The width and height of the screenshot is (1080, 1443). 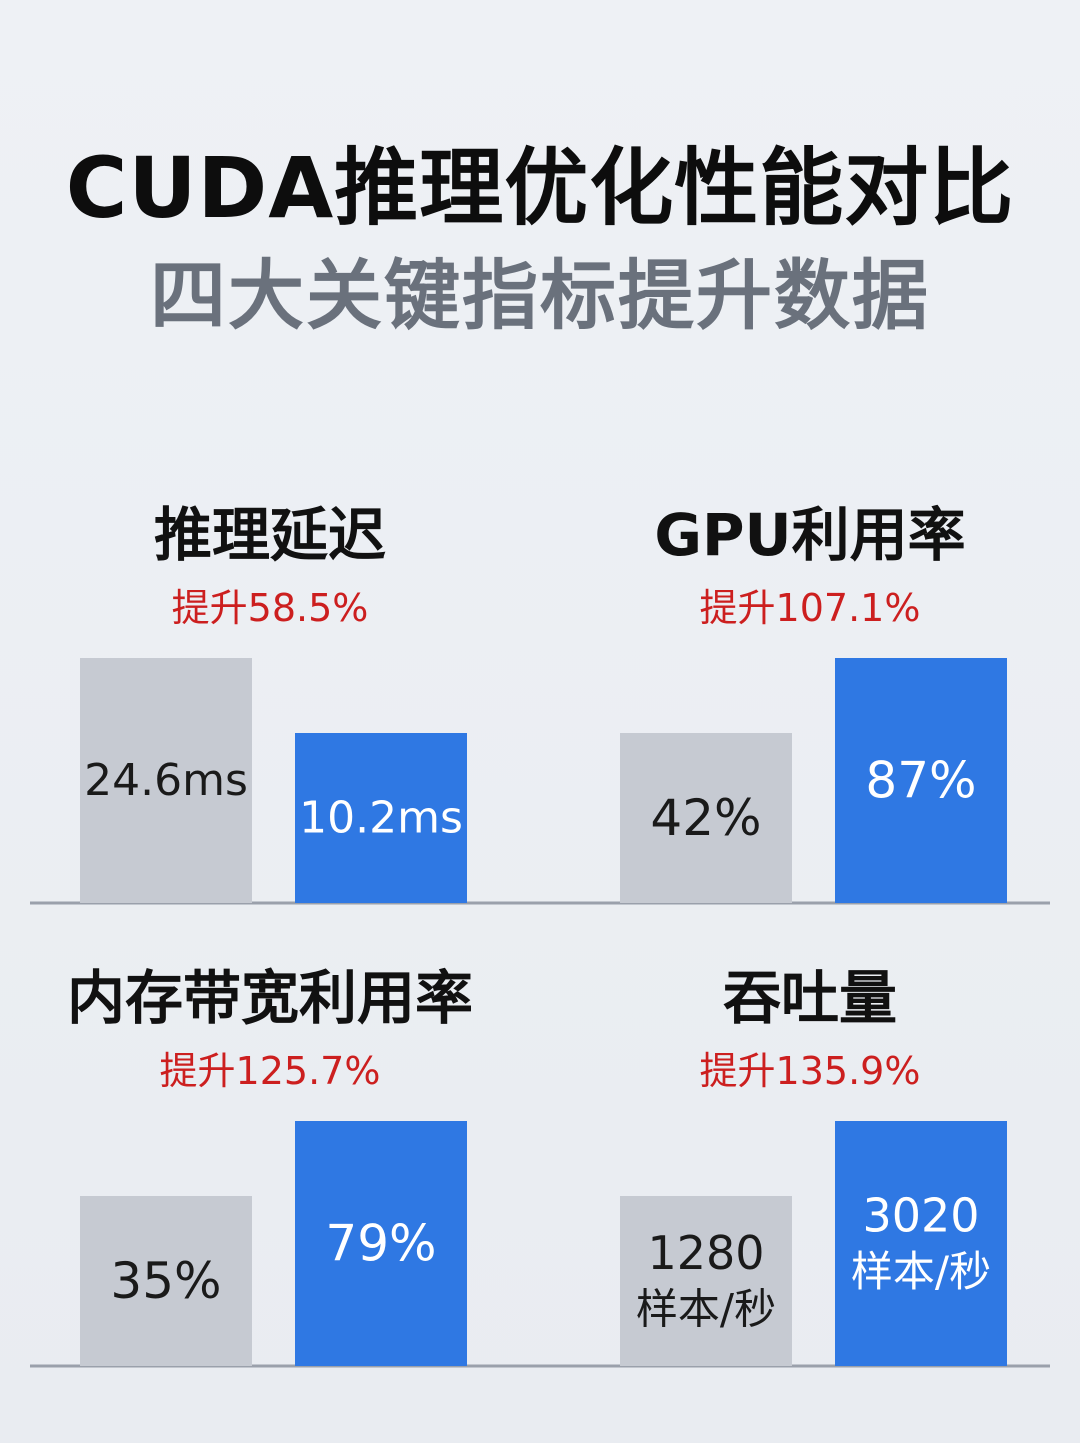 I want to click on chart-improvement: 提升135.9%, so click(x=810, y=1071).